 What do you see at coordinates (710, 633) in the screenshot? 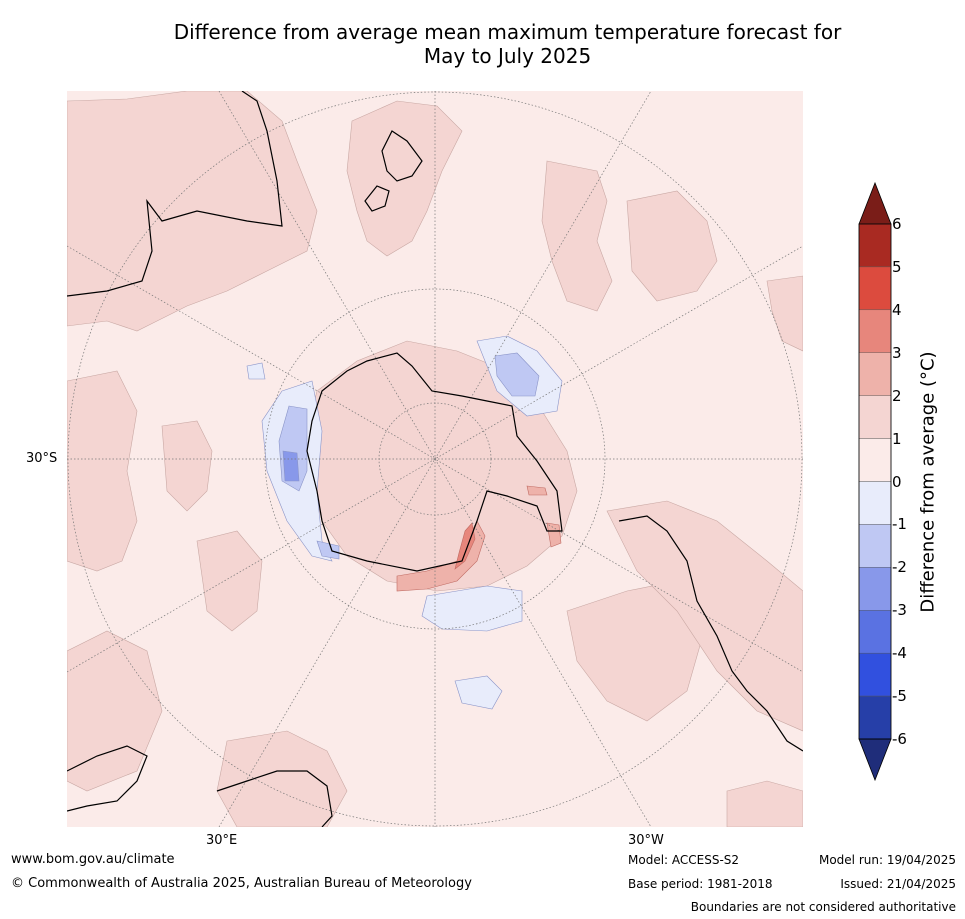
I see `south-america-coastline` at bounding box center [710, 633].